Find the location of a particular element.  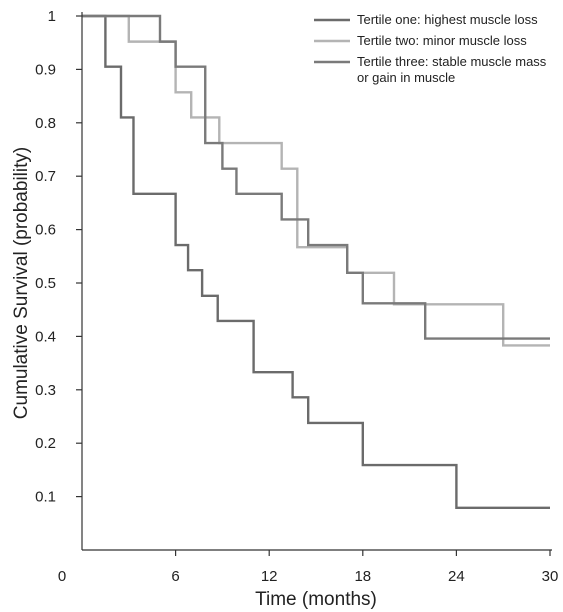

y-tick-label: 0.7 is located at coordinates (45, 176).